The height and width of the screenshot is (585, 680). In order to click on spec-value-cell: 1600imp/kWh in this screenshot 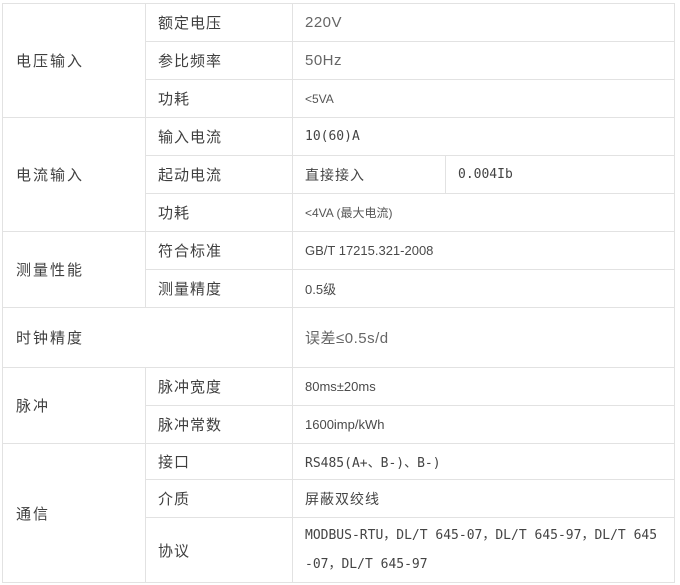, I will do `click(483, 424)`.